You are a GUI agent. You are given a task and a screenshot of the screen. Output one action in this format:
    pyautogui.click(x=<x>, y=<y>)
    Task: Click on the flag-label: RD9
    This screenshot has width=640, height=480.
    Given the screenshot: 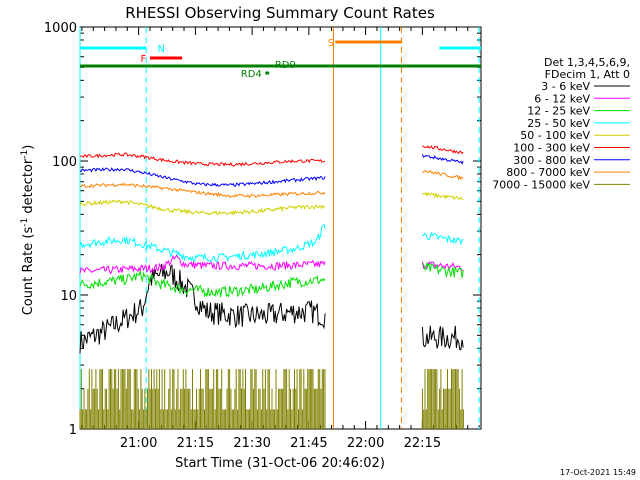 What is the action you would take?
    pyautogui.click(x=285, y=65)
    